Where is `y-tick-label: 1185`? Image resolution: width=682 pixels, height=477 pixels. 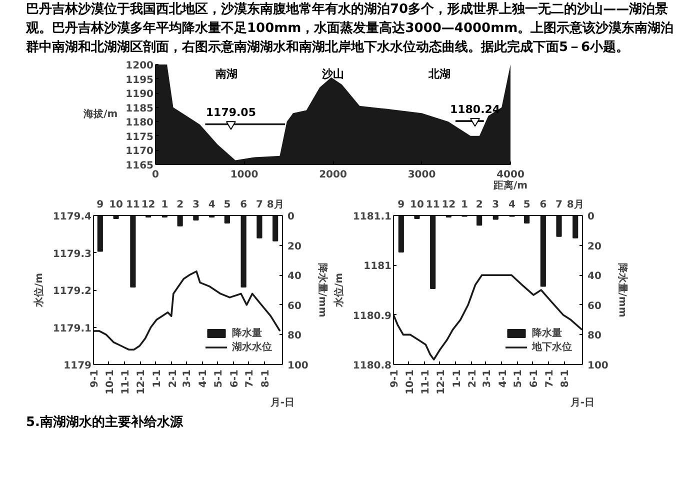
y-tick-label: 1185 is located at coordinates (140, 108).